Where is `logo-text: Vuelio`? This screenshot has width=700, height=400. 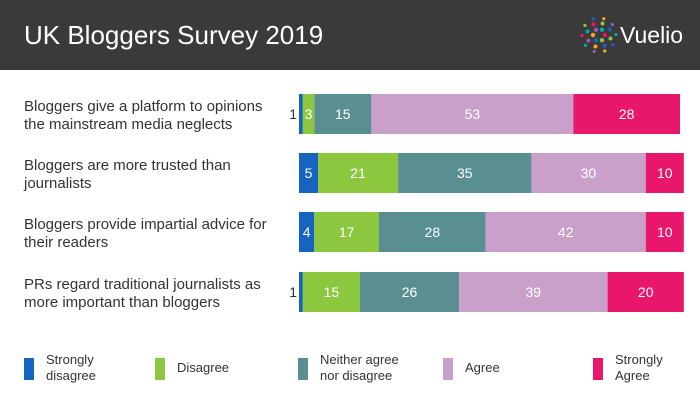 logo-text: Vuelio is located at coordinates (652, 35).